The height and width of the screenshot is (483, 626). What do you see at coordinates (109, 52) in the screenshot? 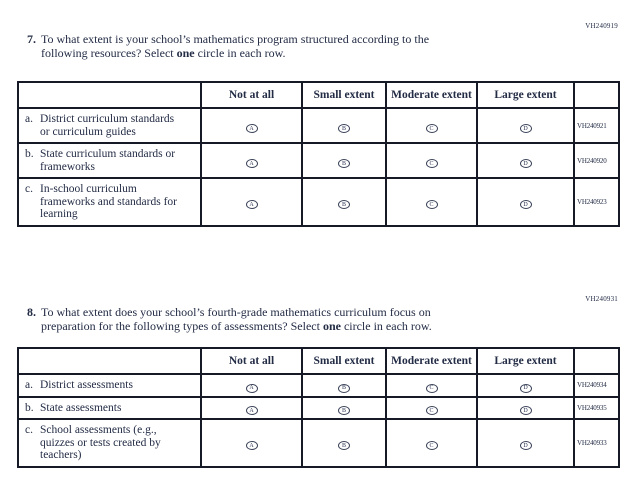
I see `question-7-line2-before: following resources? Select` at bounding box center [109, 52].